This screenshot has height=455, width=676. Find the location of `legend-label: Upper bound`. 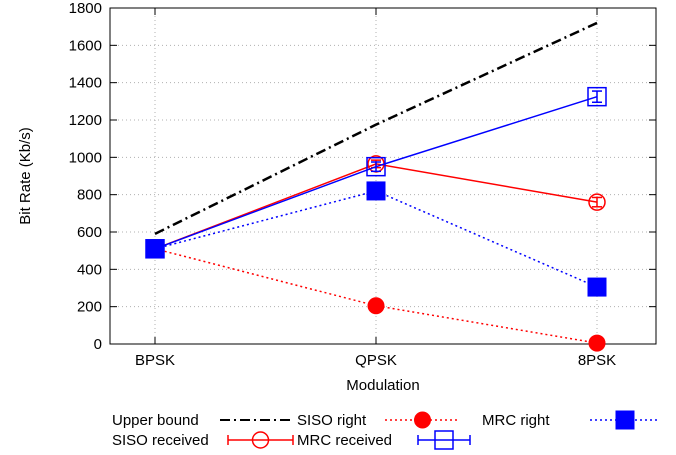

legend-label: Upper bound is located at coordinates (155, 420).